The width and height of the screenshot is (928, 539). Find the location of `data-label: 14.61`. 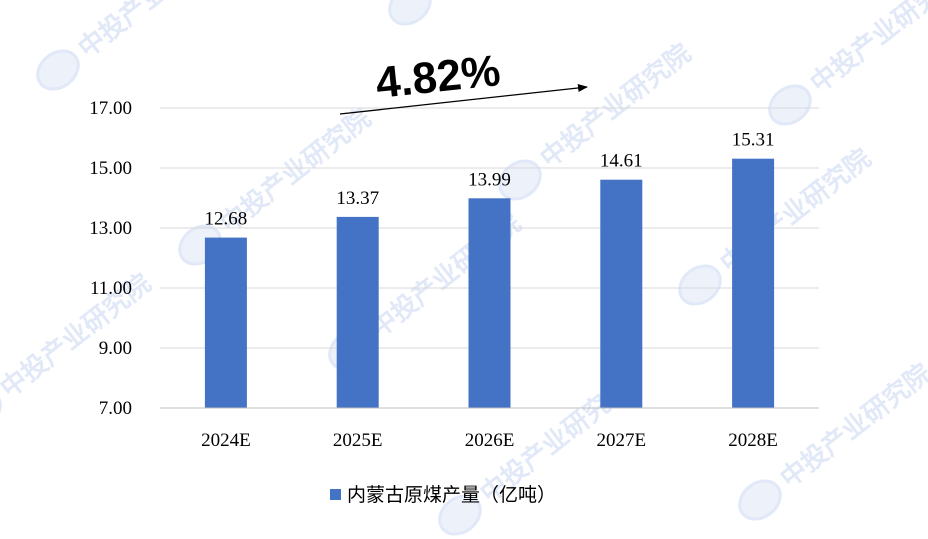

data-label: 14.61 is located at coordinates (621, 161).